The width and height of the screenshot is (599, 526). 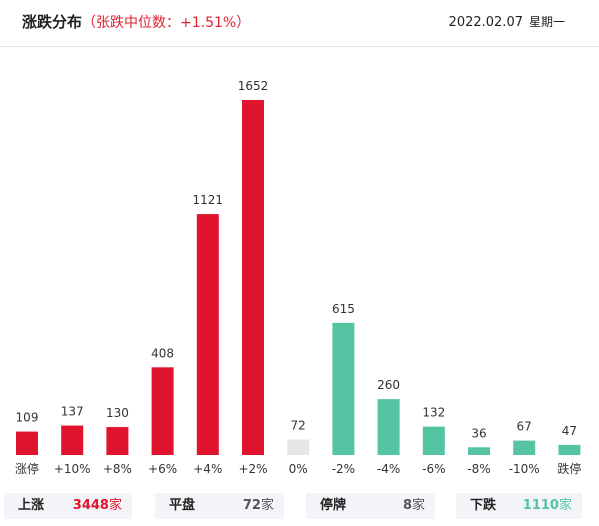 I want to click on summary-up: 上涨 3448家, so click(x=68, y=506).